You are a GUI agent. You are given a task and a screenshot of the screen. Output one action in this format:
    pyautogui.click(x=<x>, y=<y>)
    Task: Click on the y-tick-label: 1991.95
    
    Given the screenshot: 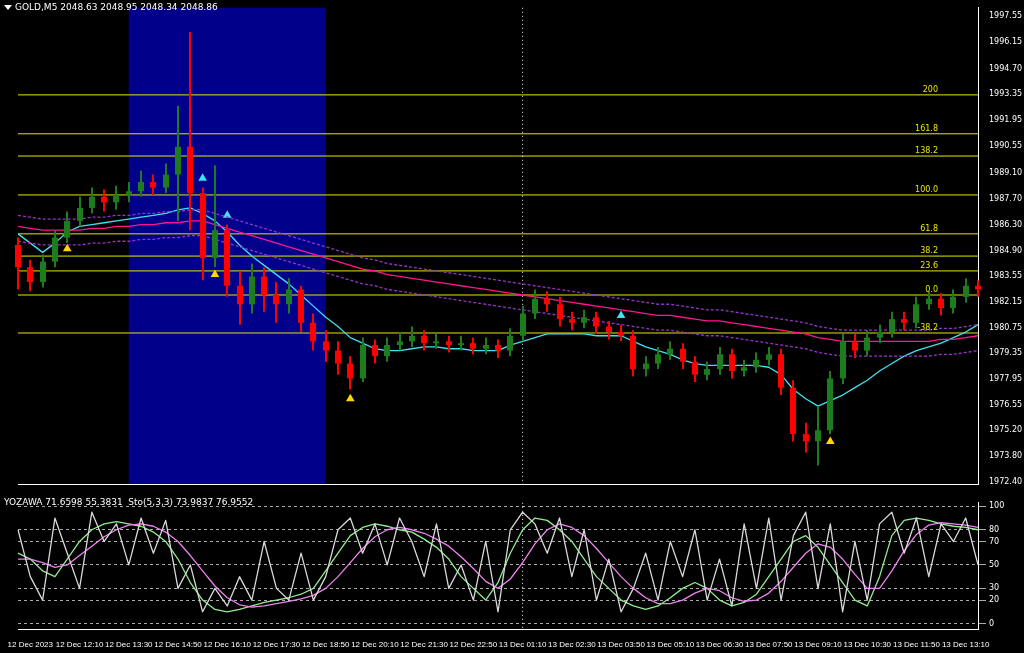 What is the action you would take?
    pyautogui.click(x=1006, y=119)
    